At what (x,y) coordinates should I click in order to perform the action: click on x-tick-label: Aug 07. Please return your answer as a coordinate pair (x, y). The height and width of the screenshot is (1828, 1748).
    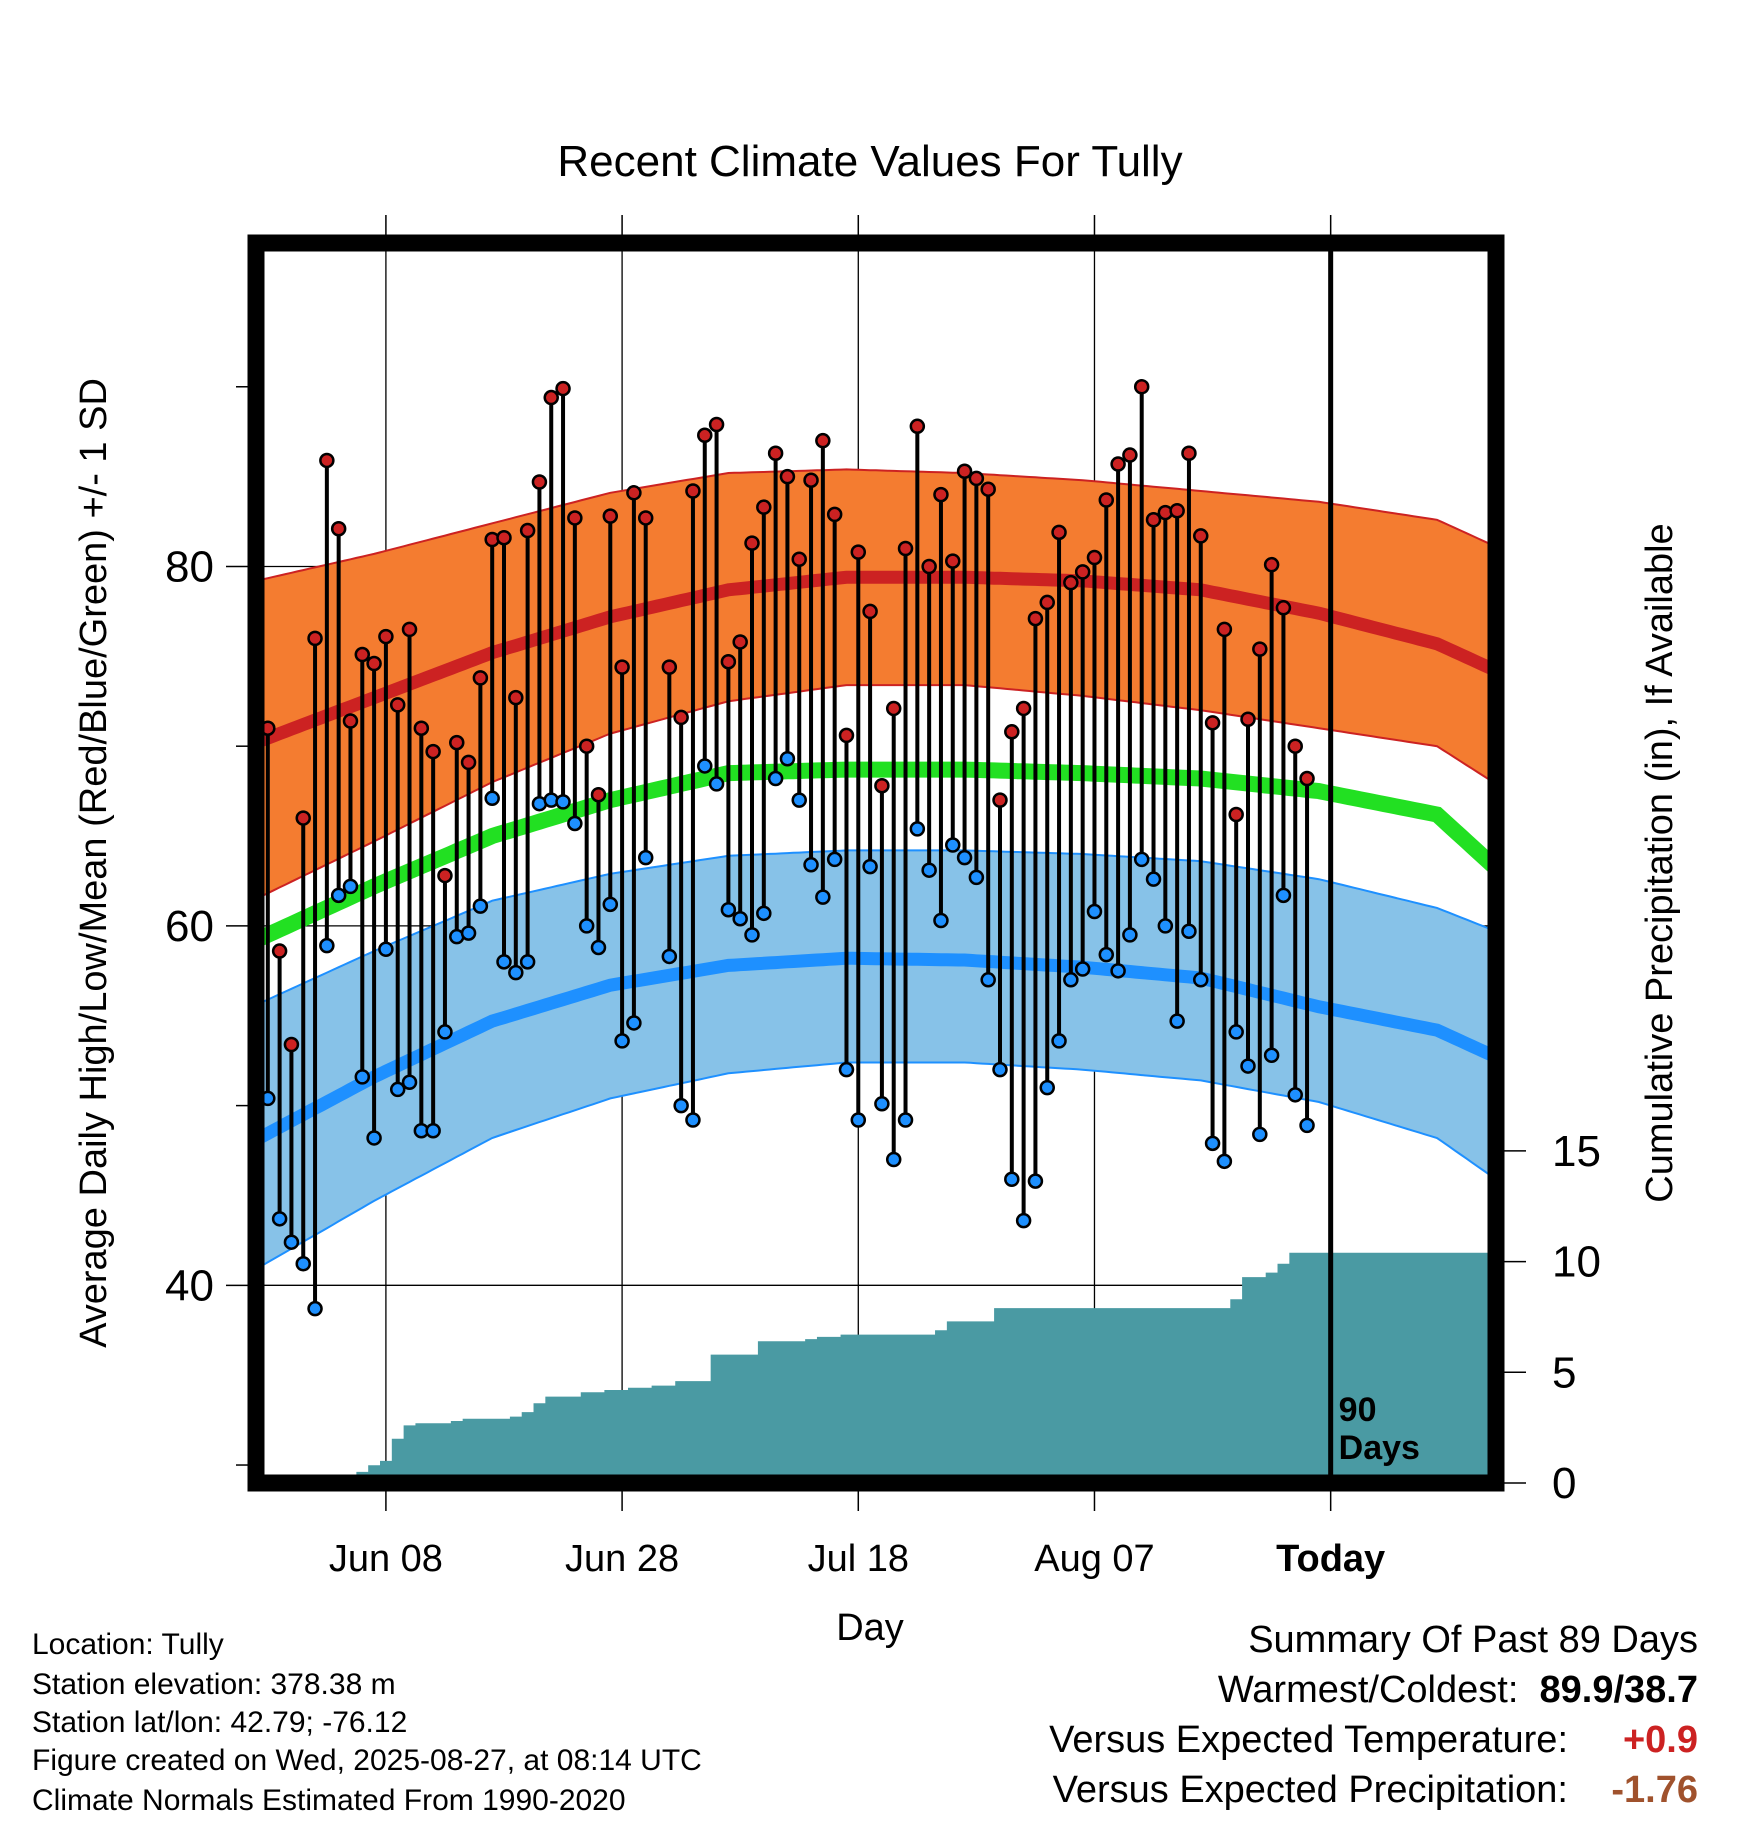
    Looking at the image, I should click on (1094, 1559).